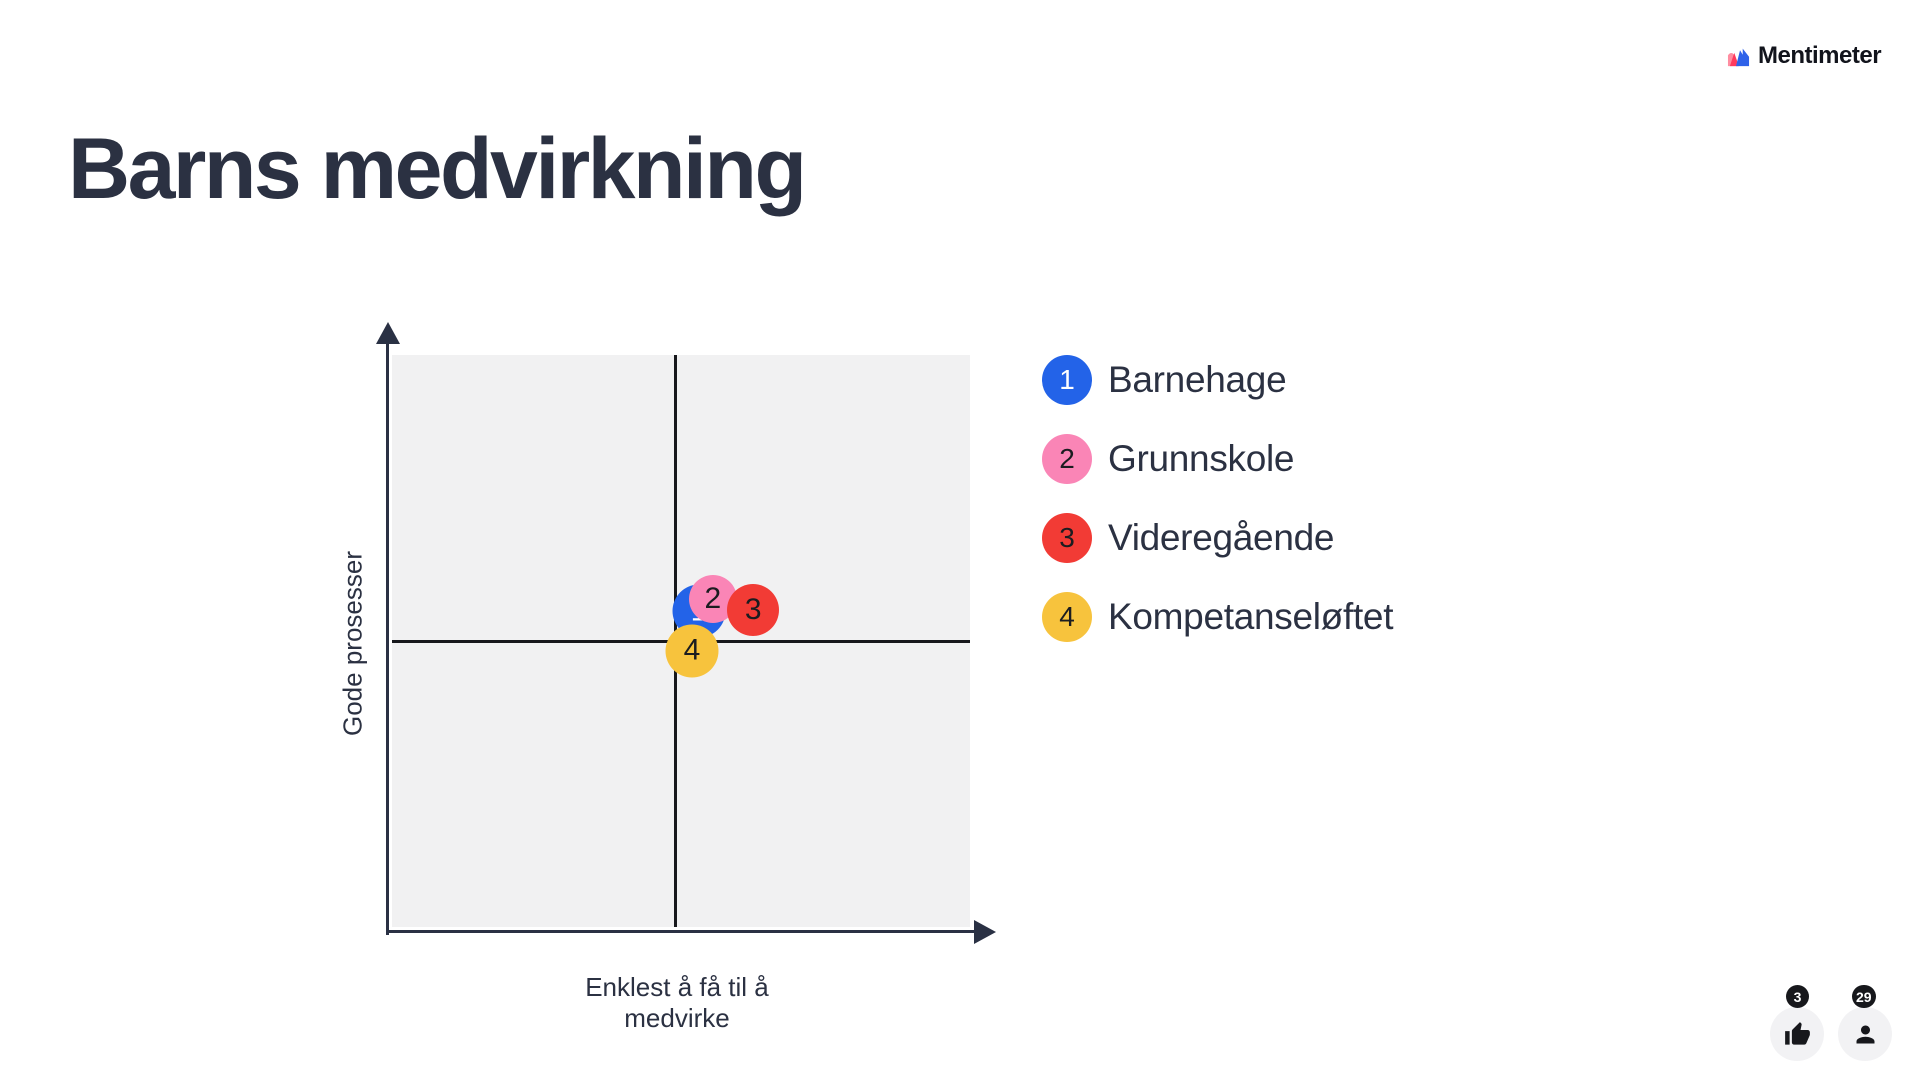  I want to click on y-axis-label: Gode prosesser, so click(352, 643).